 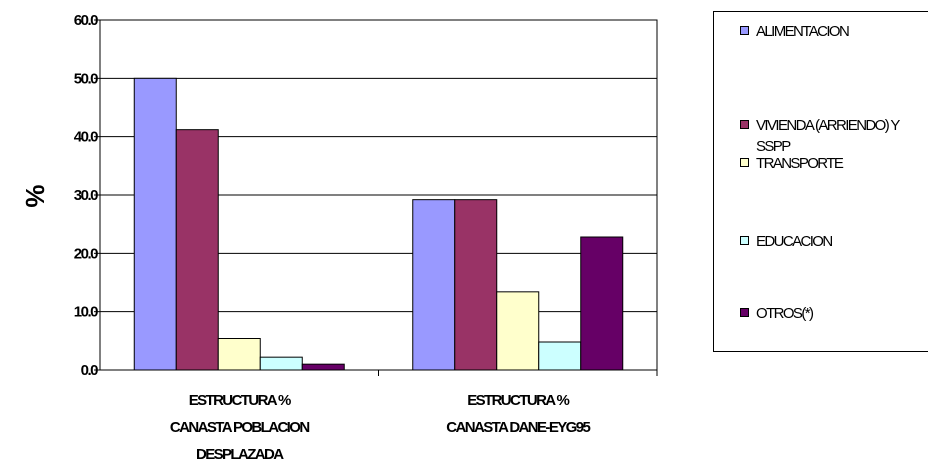 I want to click on legend-label: VIVIENDA (ARRIENDO) Y SSPP, so click(x=828, y=136).